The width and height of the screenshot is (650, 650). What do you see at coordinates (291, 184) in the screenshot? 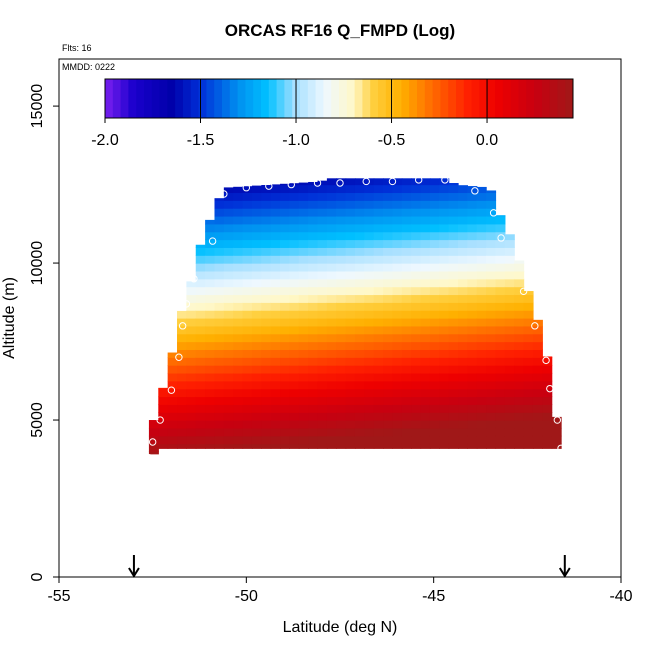
I see `sample-point` at bounding box center [291, 184].